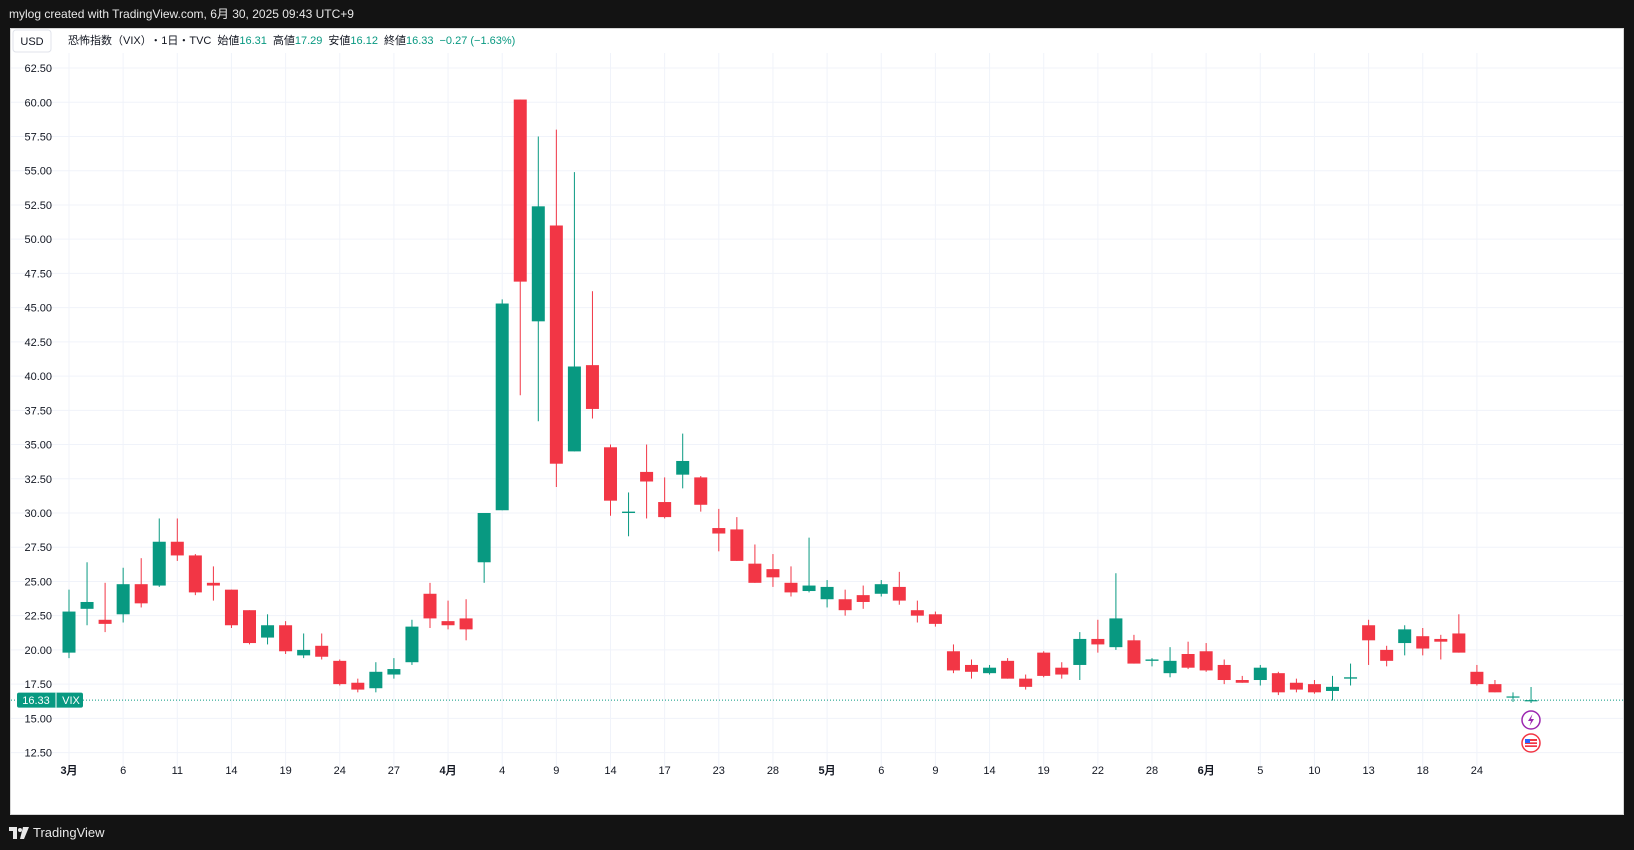  Describe the element at coordinates (394, 771) in the screenshot. I see `x-tick-label: 27` at that location.